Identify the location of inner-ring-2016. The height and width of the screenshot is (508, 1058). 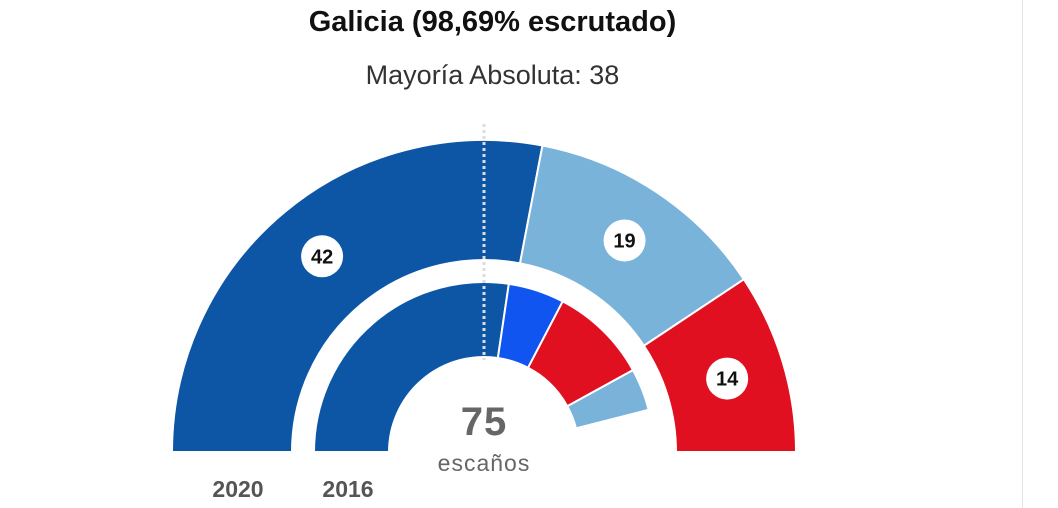
(481, 367).